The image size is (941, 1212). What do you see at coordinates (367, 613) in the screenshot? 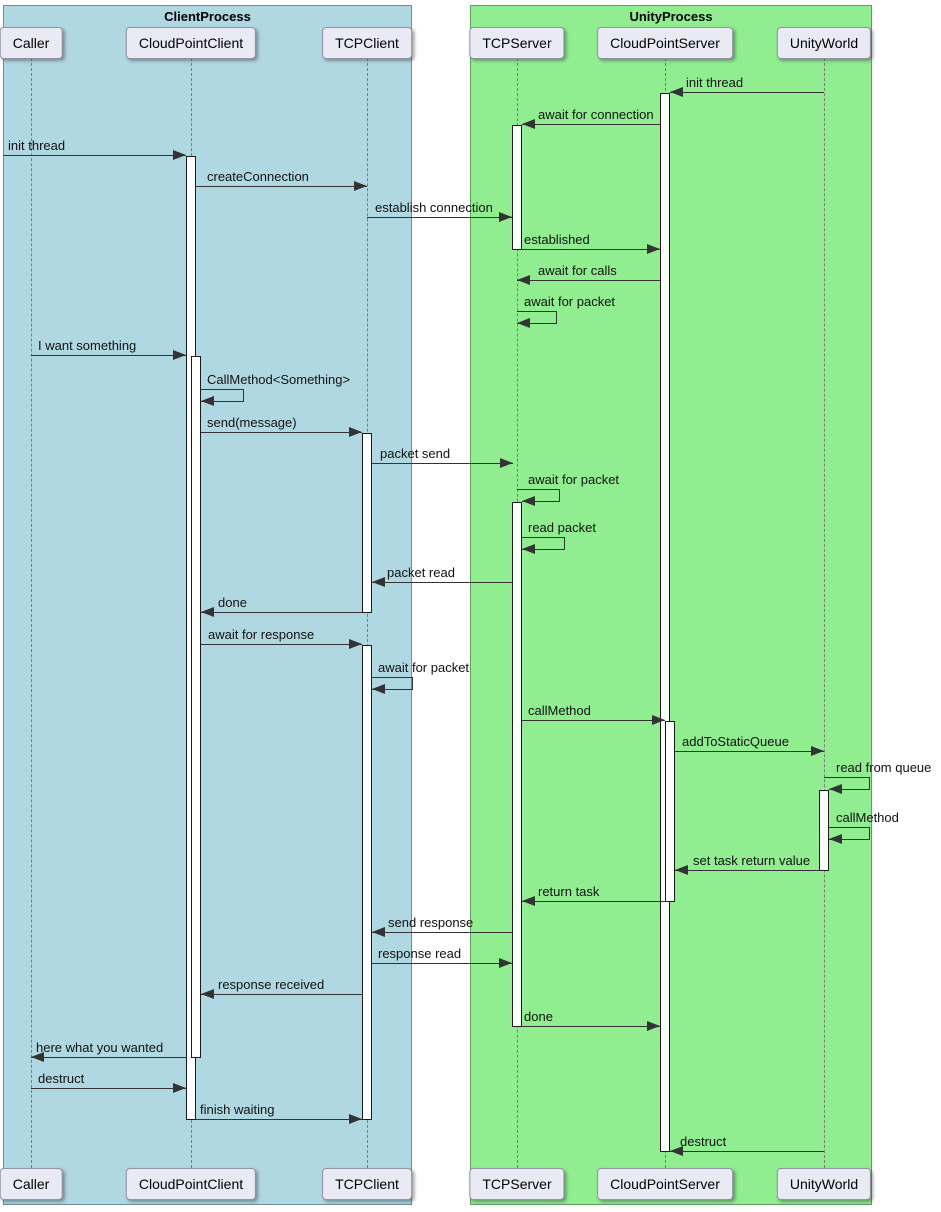
I see `lifeline-tcp-client` at bounding box center [367, 613].